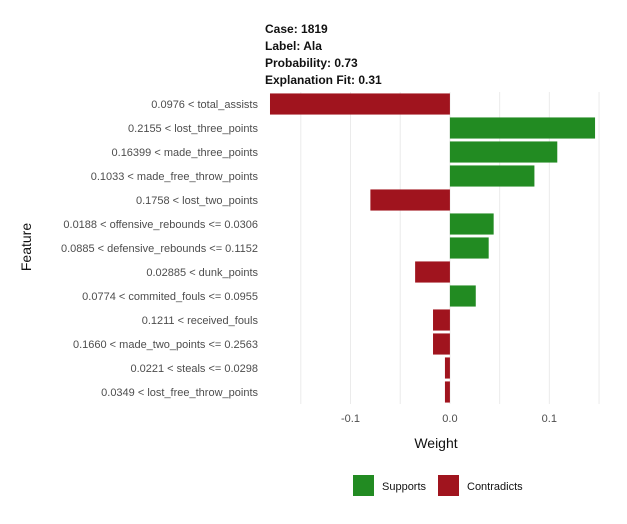  What do you see at coordinates (185, 153) in the screenshot?
I see `y-tick-label: 0.16399 < made_three_points` at bounding box center [185, 153].